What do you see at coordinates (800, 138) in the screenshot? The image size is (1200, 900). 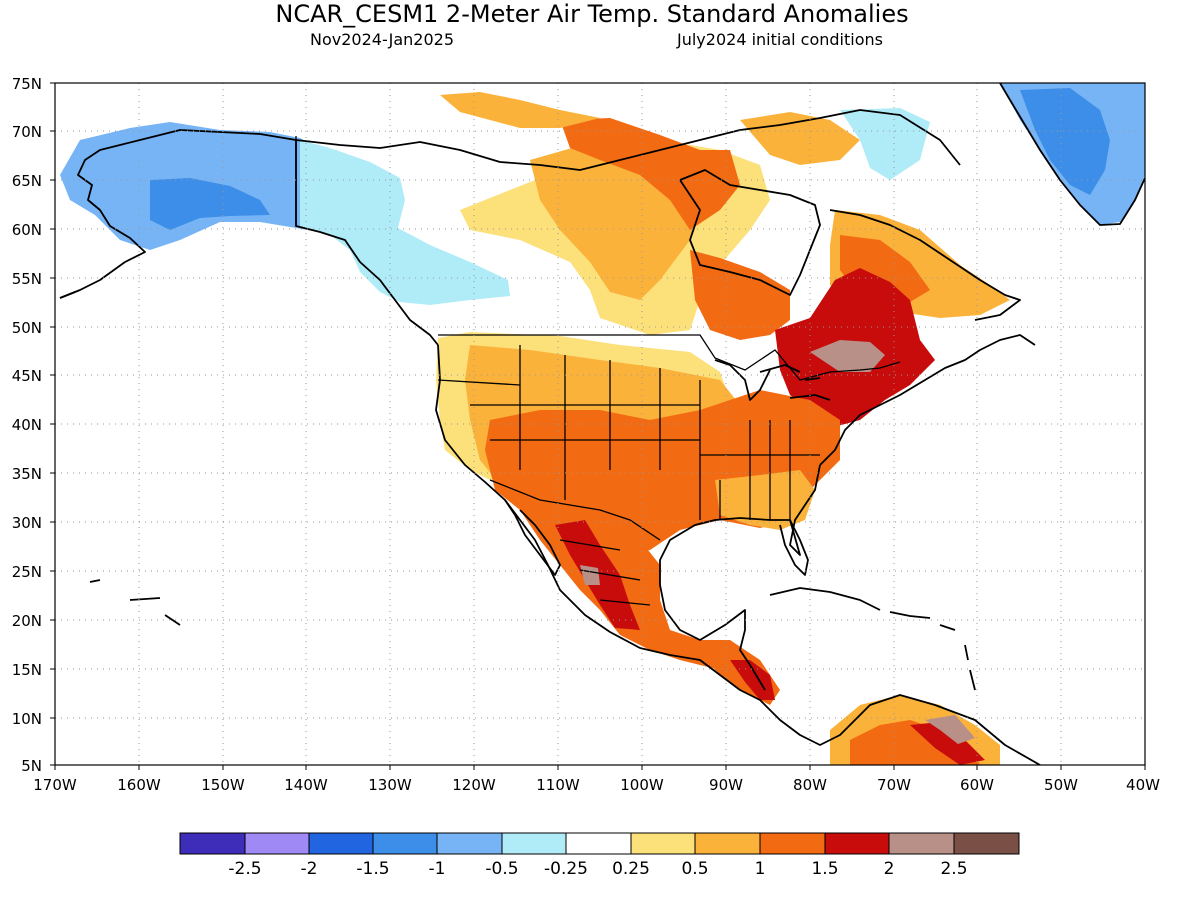 I see `baffin-warm` at bounding box center [800, 138].